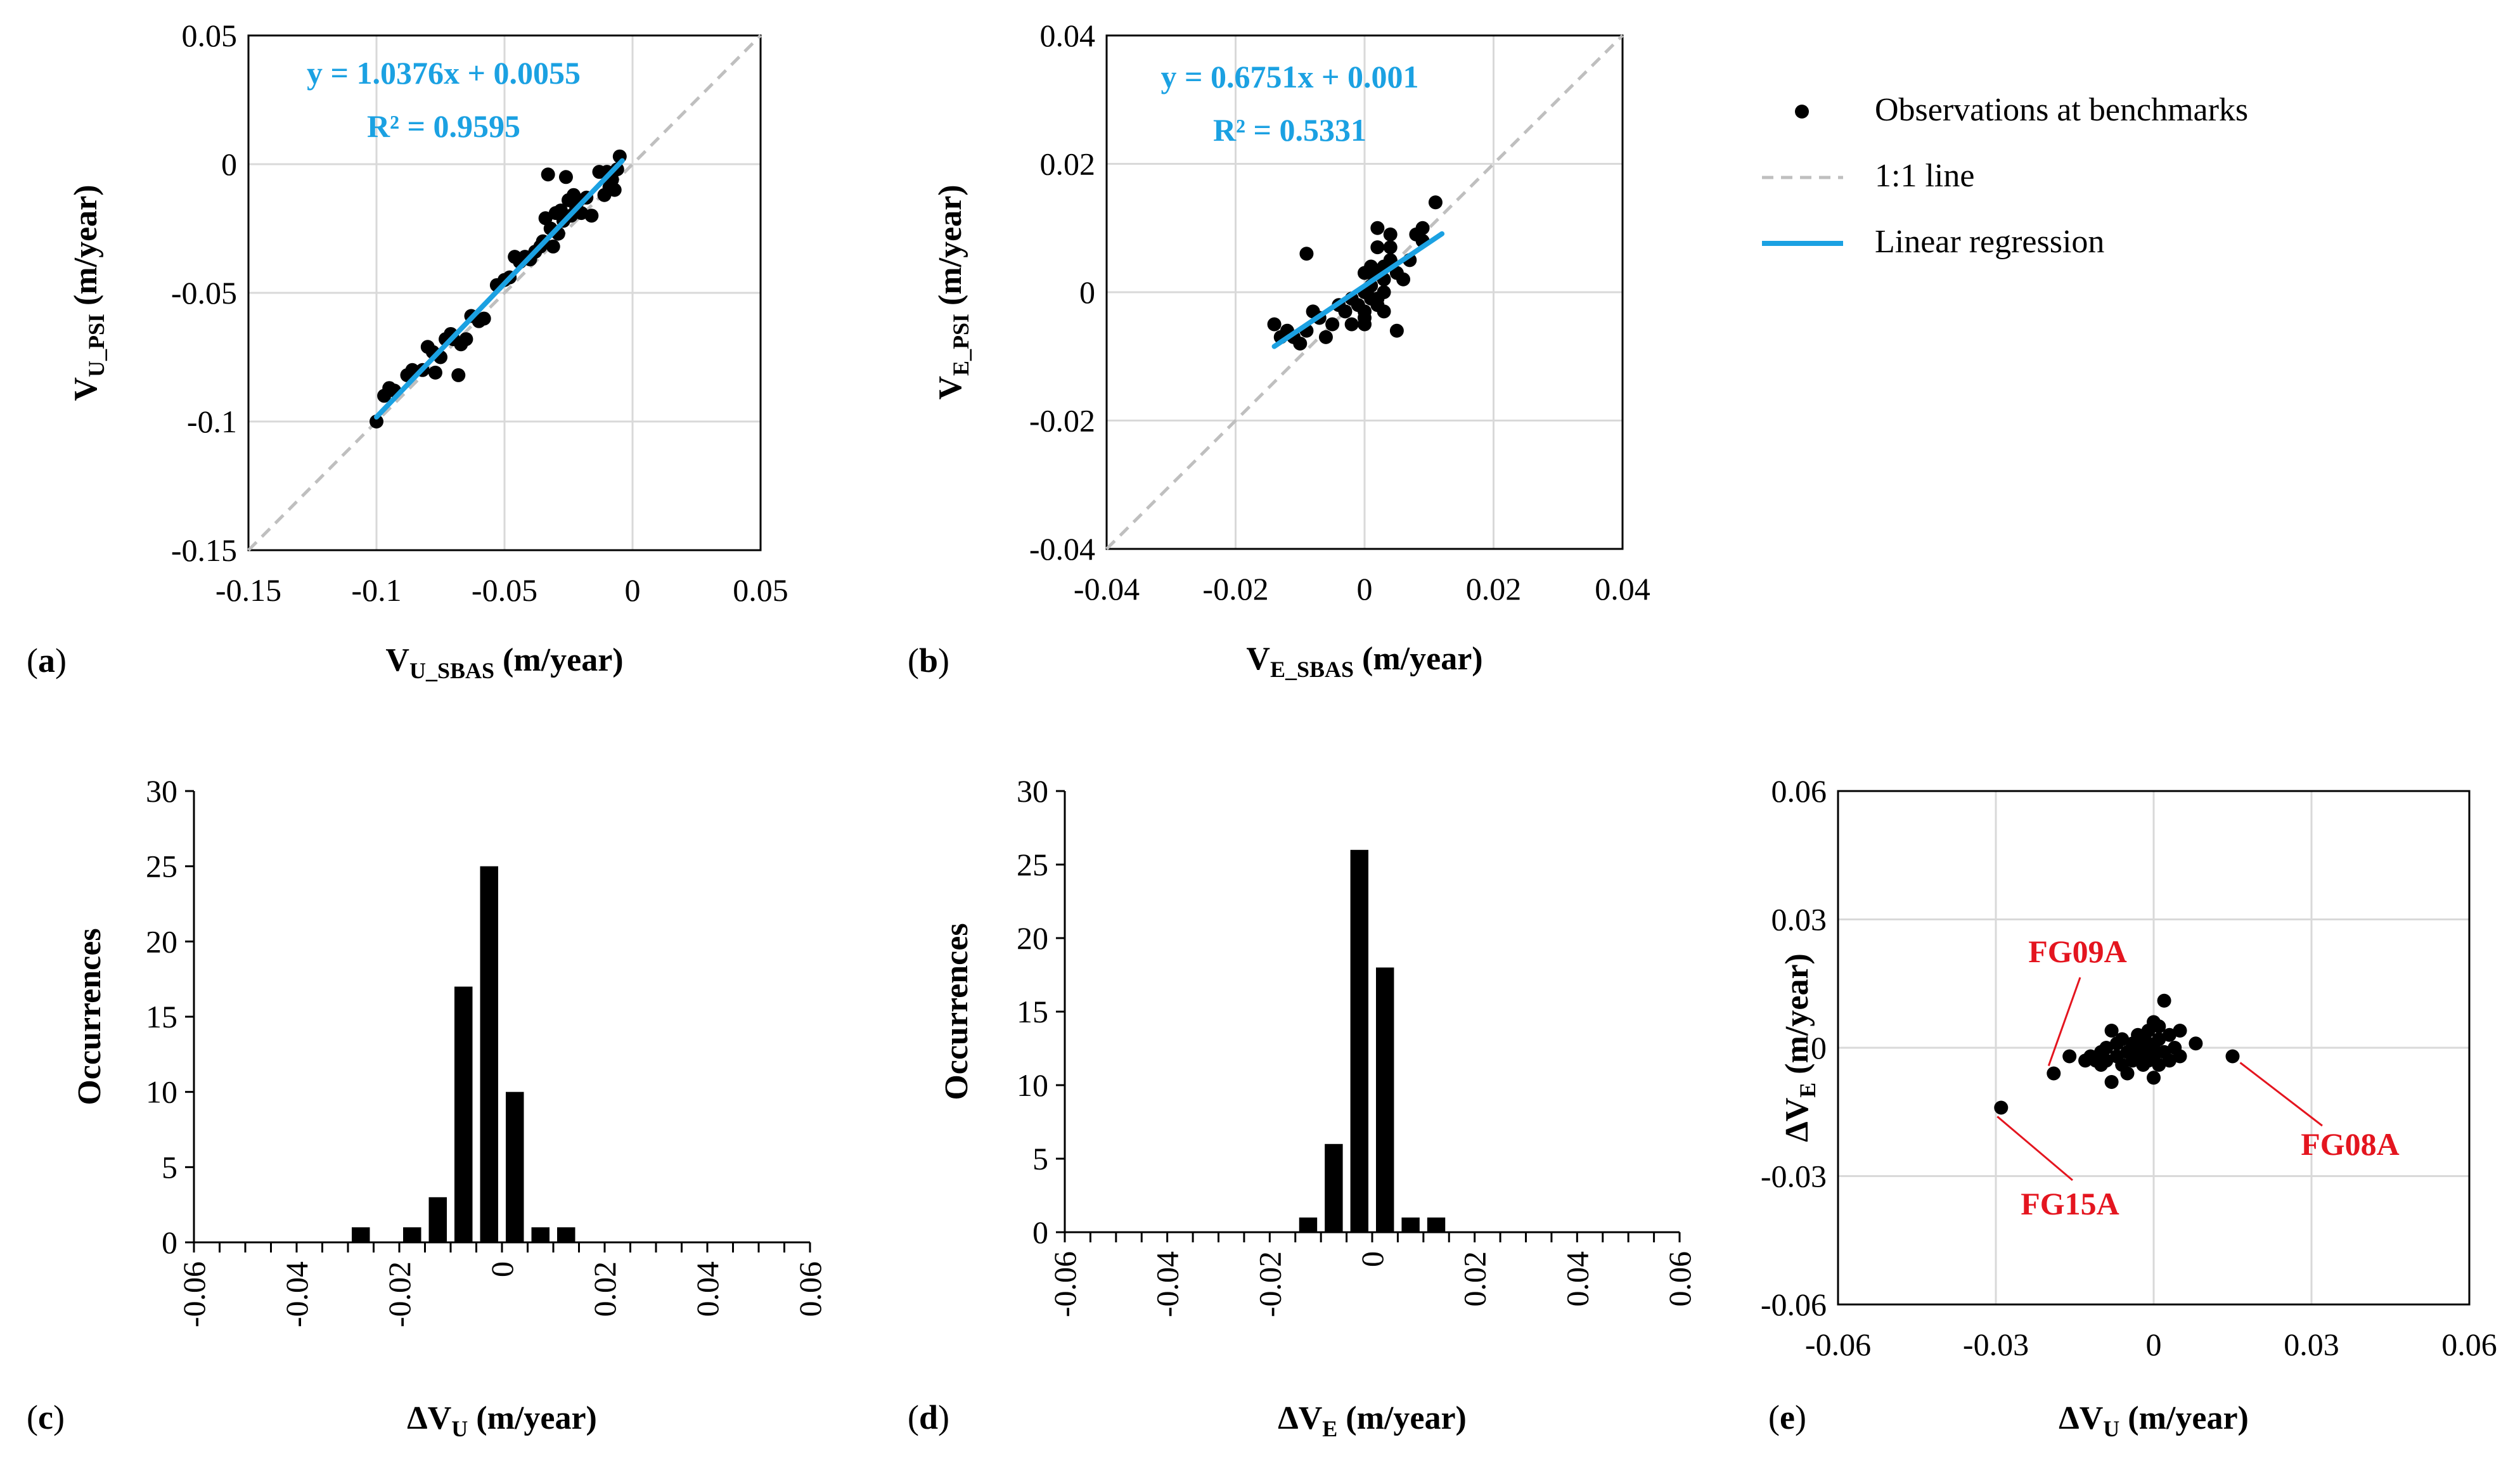 The image size is (2520, 1468). I want to click on x-tick-label: -0.06, so click(194, 1294).